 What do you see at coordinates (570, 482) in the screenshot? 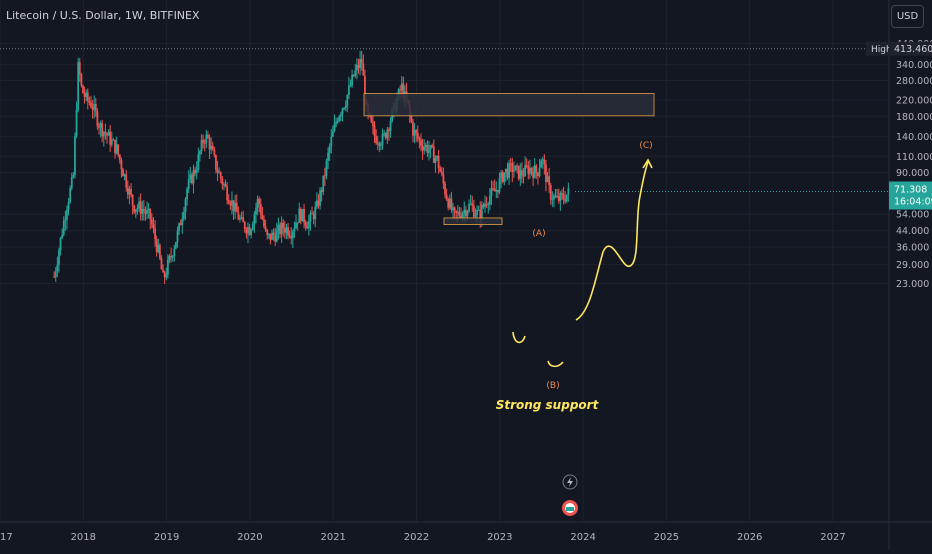
I see `lightning-icon` at bounding box center [570, 482].